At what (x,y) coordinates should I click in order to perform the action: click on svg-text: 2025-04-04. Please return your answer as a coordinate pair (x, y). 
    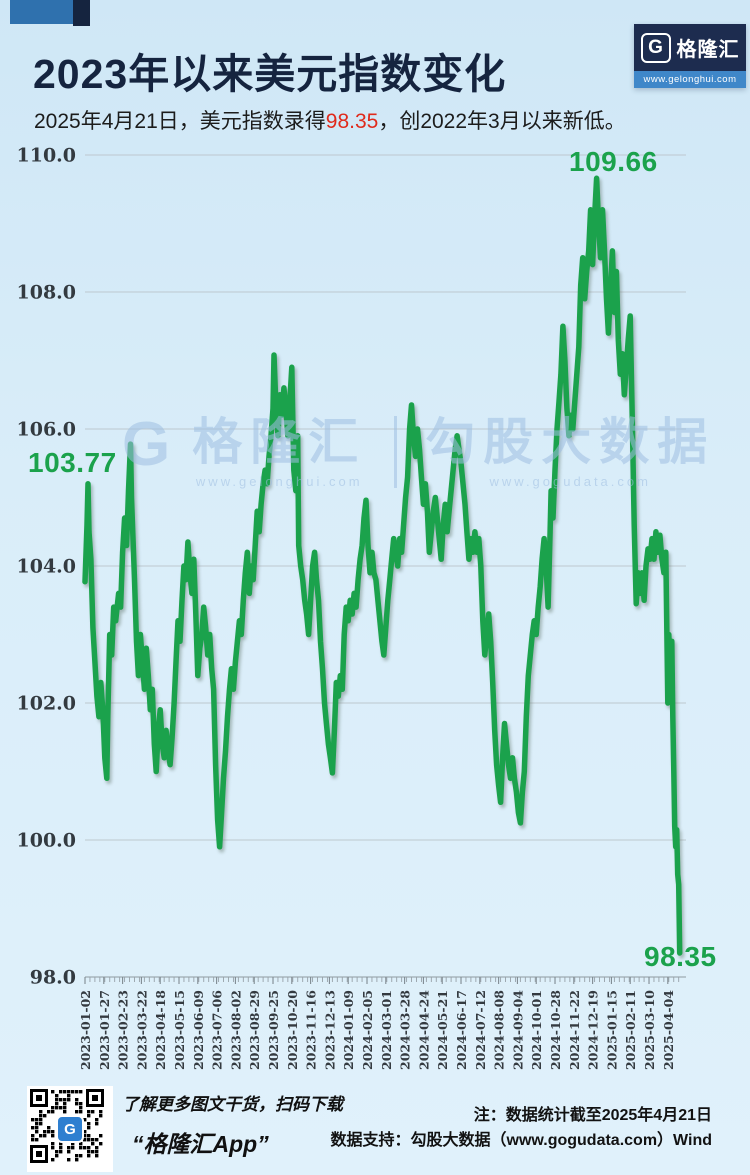
    Looking at the image, I should click on (668, 1030).